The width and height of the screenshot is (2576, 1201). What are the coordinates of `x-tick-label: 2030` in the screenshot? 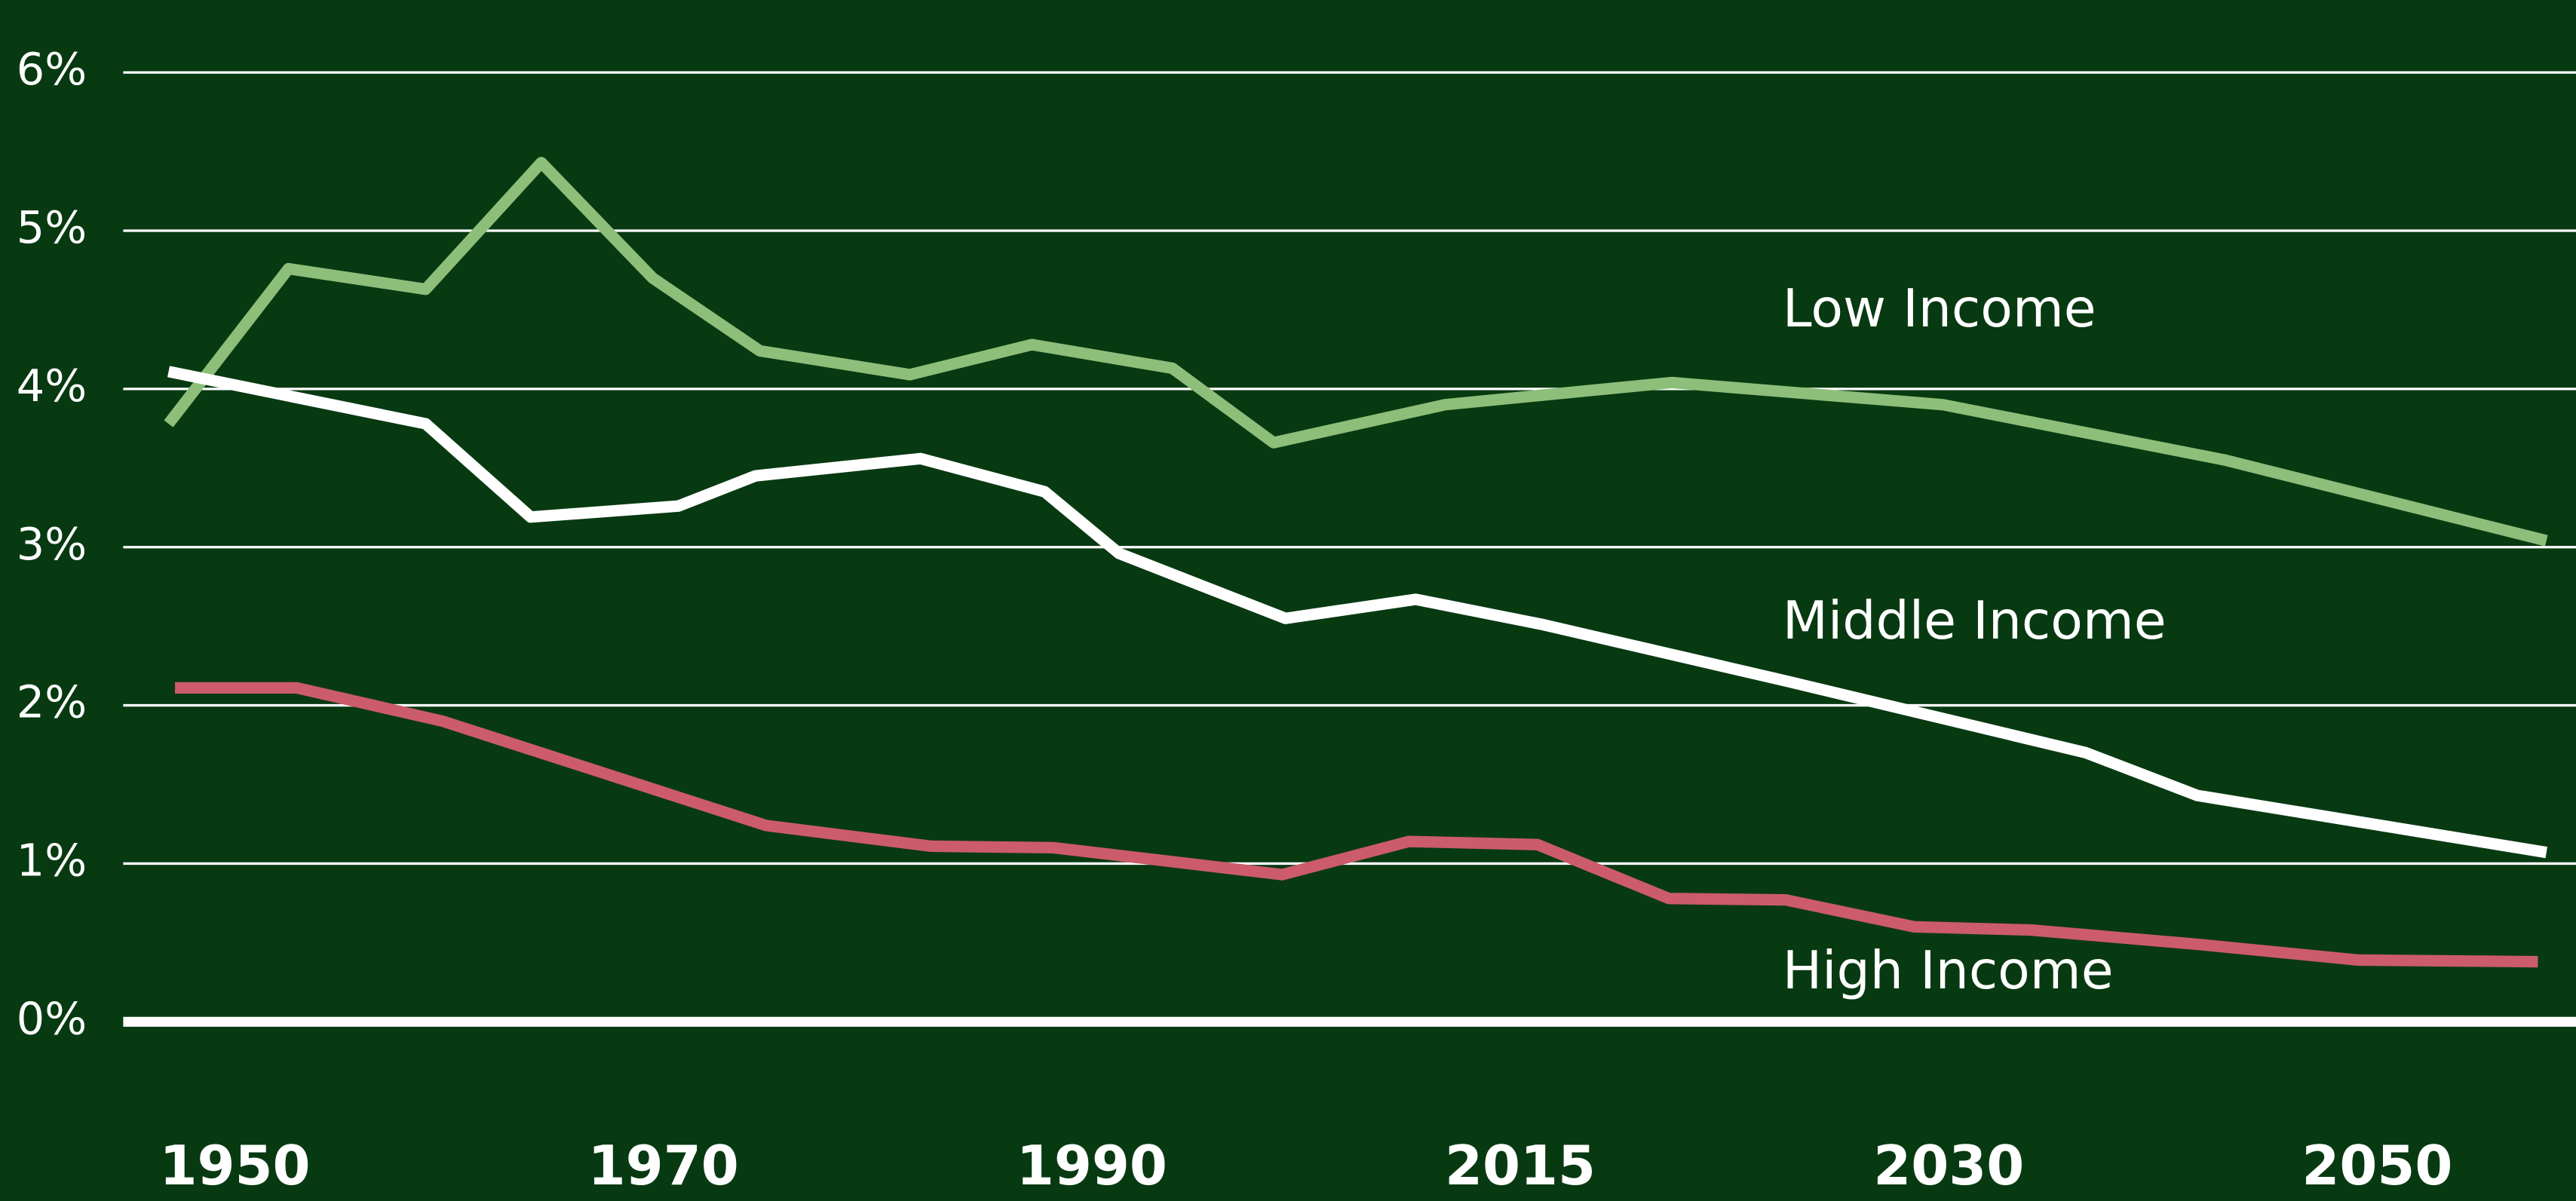 It's located at (1948, 1165).